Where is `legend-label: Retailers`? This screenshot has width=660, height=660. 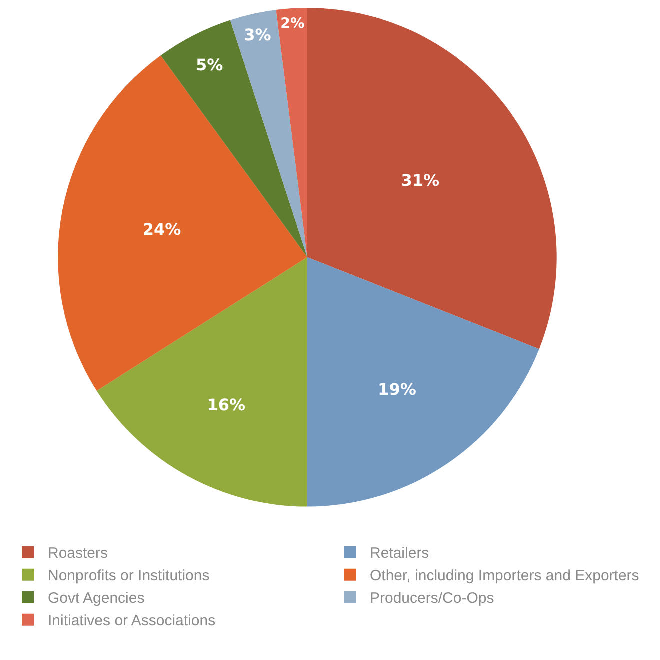
legend-label: Retailers is located at coordinates (400, 553).